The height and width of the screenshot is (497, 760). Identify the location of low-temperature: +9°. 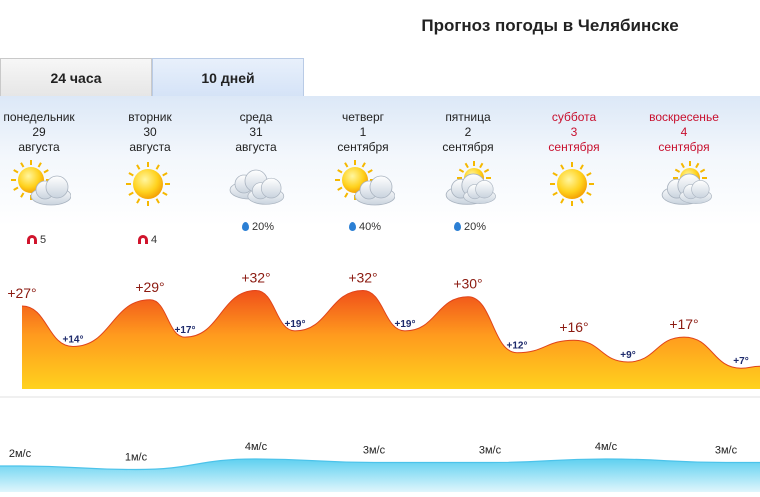
(627, 355).